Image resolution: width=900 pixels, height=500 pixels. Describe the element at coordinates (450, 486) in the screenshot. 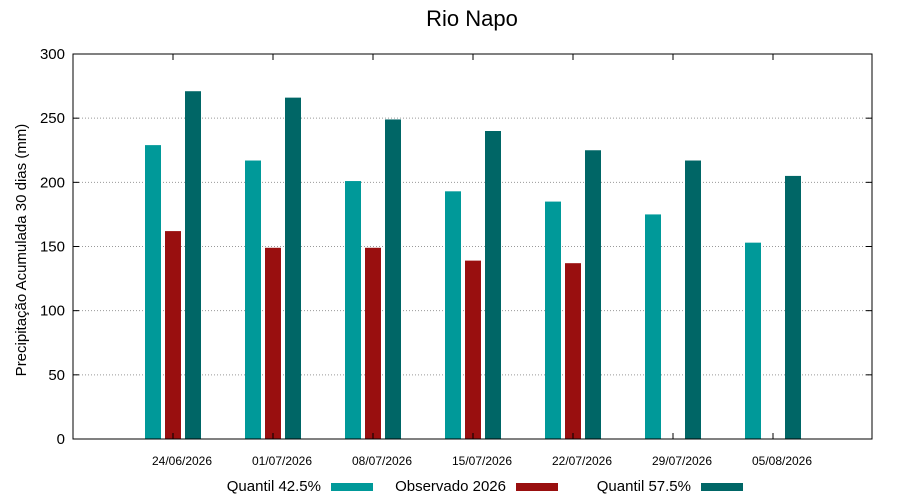

I see `legend-label: Observado 2026` at that location.